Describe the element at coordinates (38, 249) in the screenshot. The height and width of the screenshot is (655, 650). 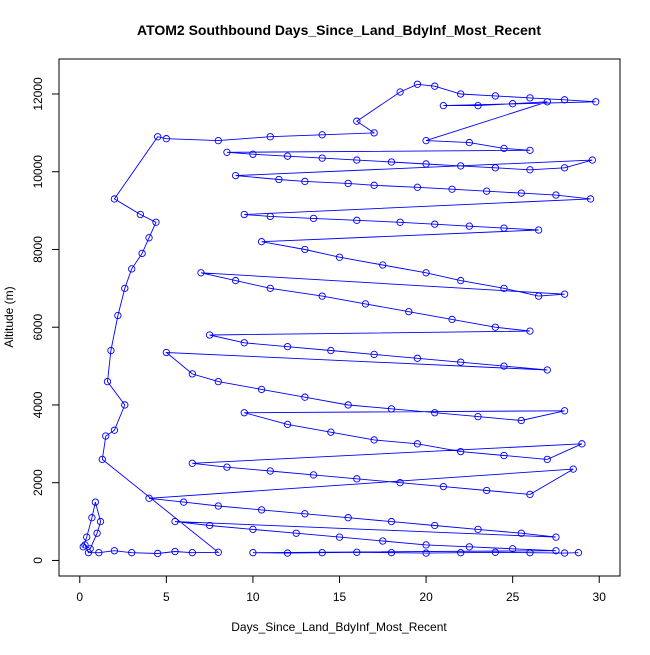
I see `y-tick-label: 8000` at that location.